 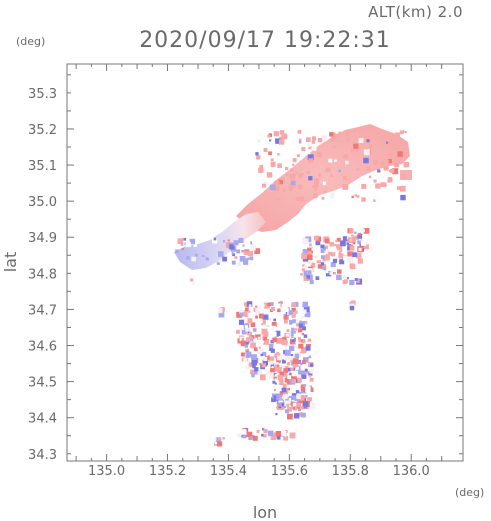 What do you see at coordinates (42, 166) in the screenshot?
I see `y-tick-label: 35.1` at bounding box center [42, 166].